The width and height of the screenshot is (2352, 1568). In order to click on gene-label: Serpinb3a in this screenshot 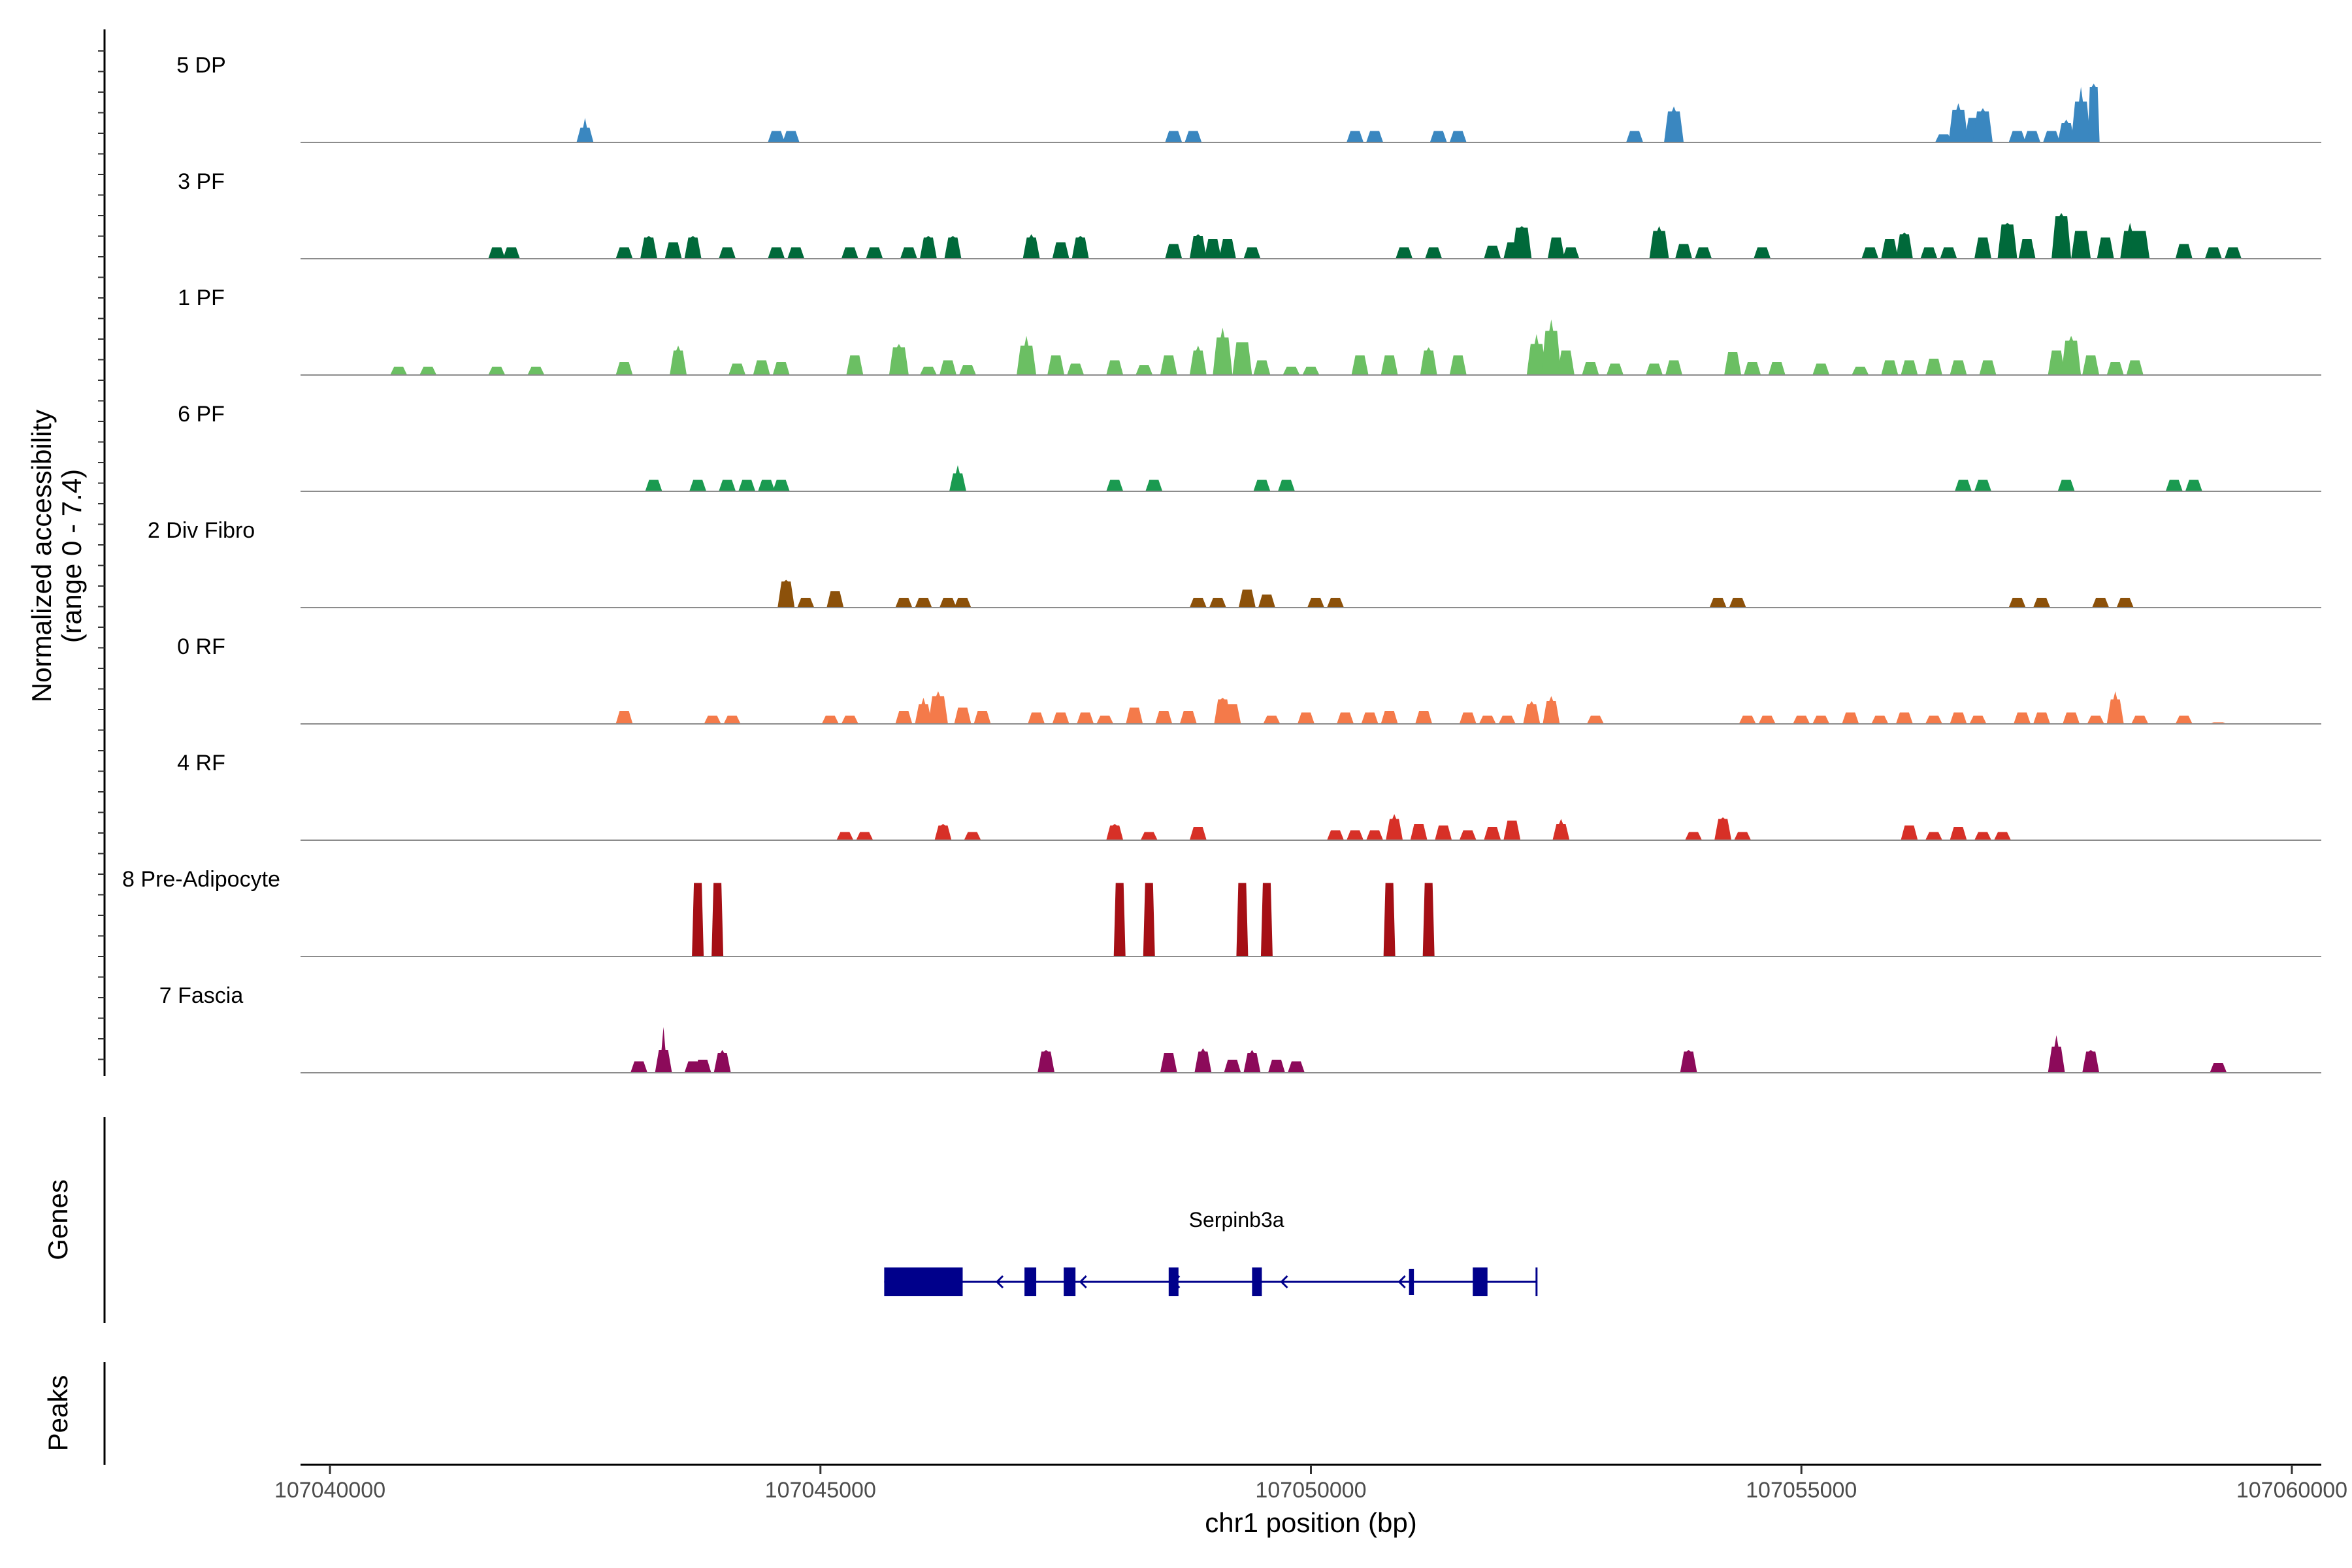, I will do `click(1236, 1220)`.